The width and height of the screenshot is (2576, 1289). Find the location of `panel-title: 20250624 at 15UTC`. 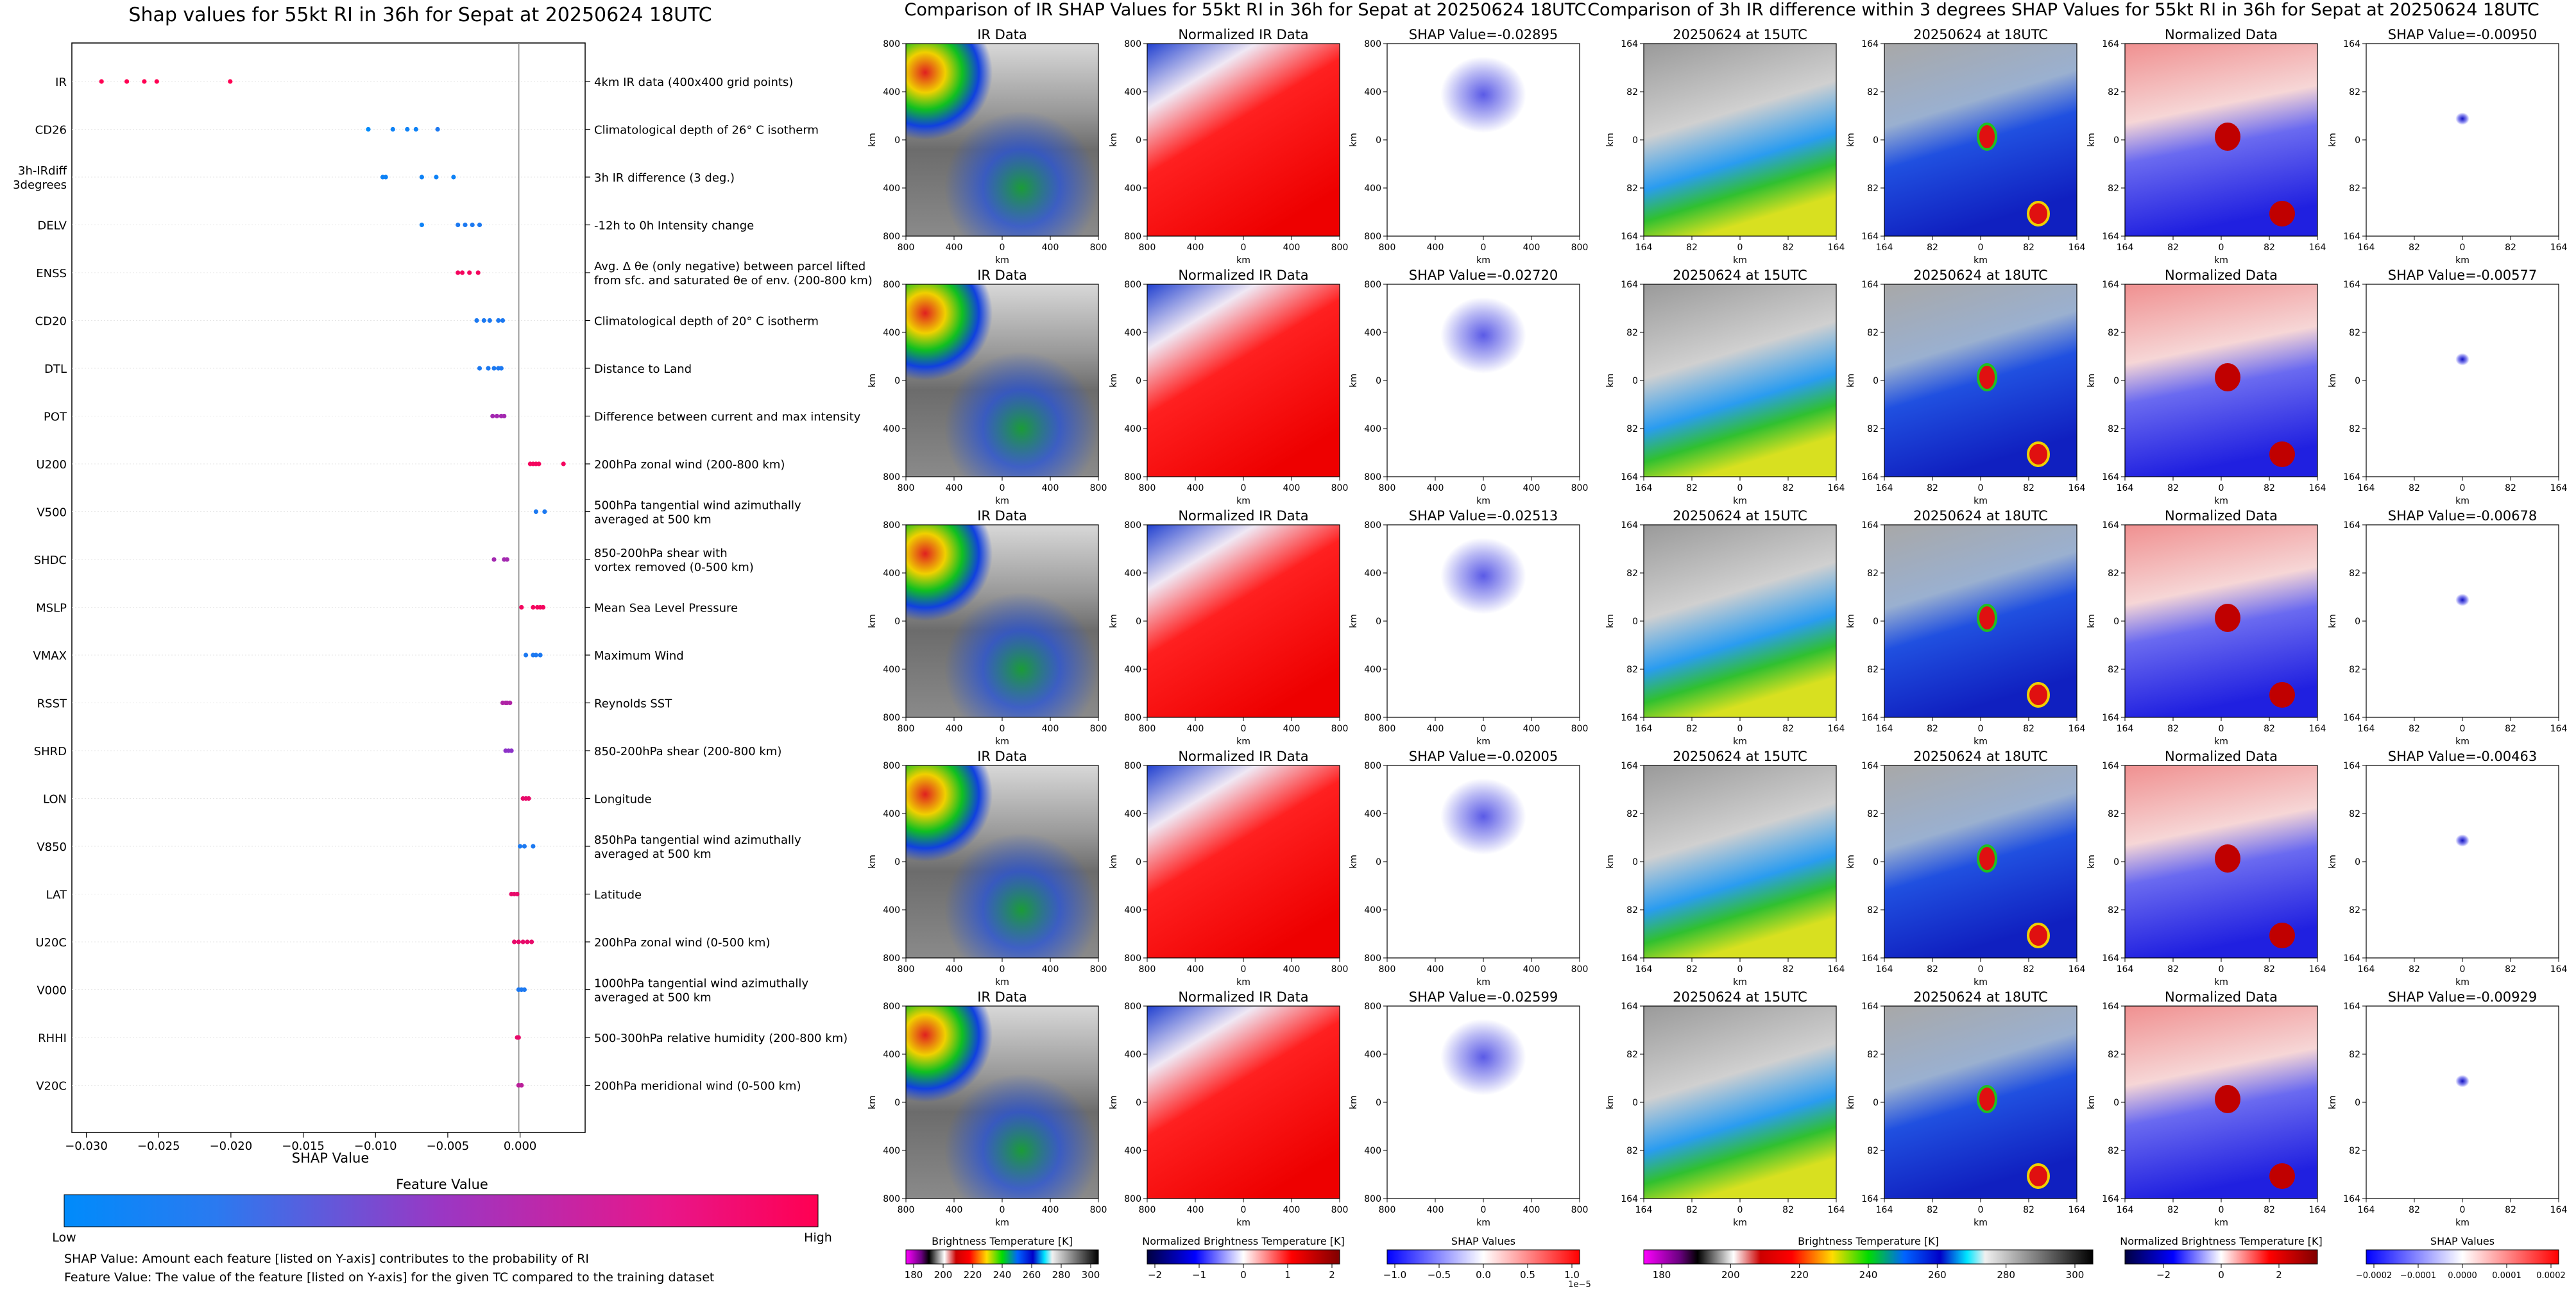

panel-title: 20250624 at 15UTC is located at coordinates (1740, 997).